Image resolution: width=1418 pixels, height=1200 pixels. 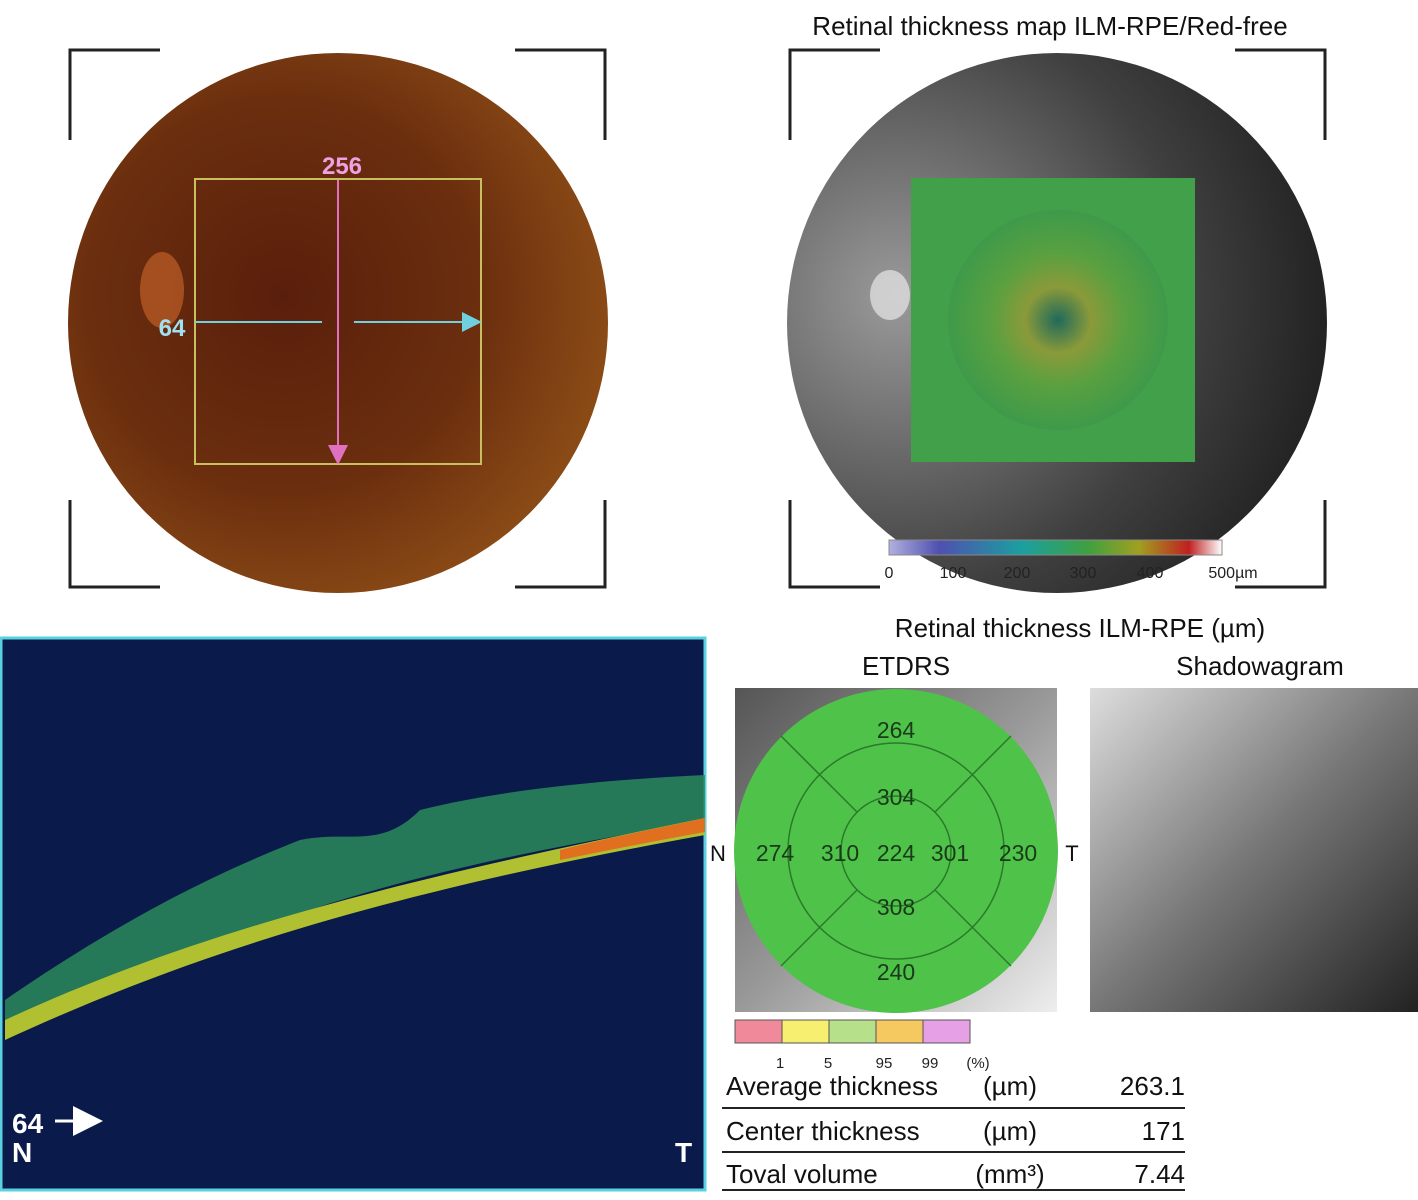 I want to click on row-label: Average thickness, so click(x=832, y=1086).